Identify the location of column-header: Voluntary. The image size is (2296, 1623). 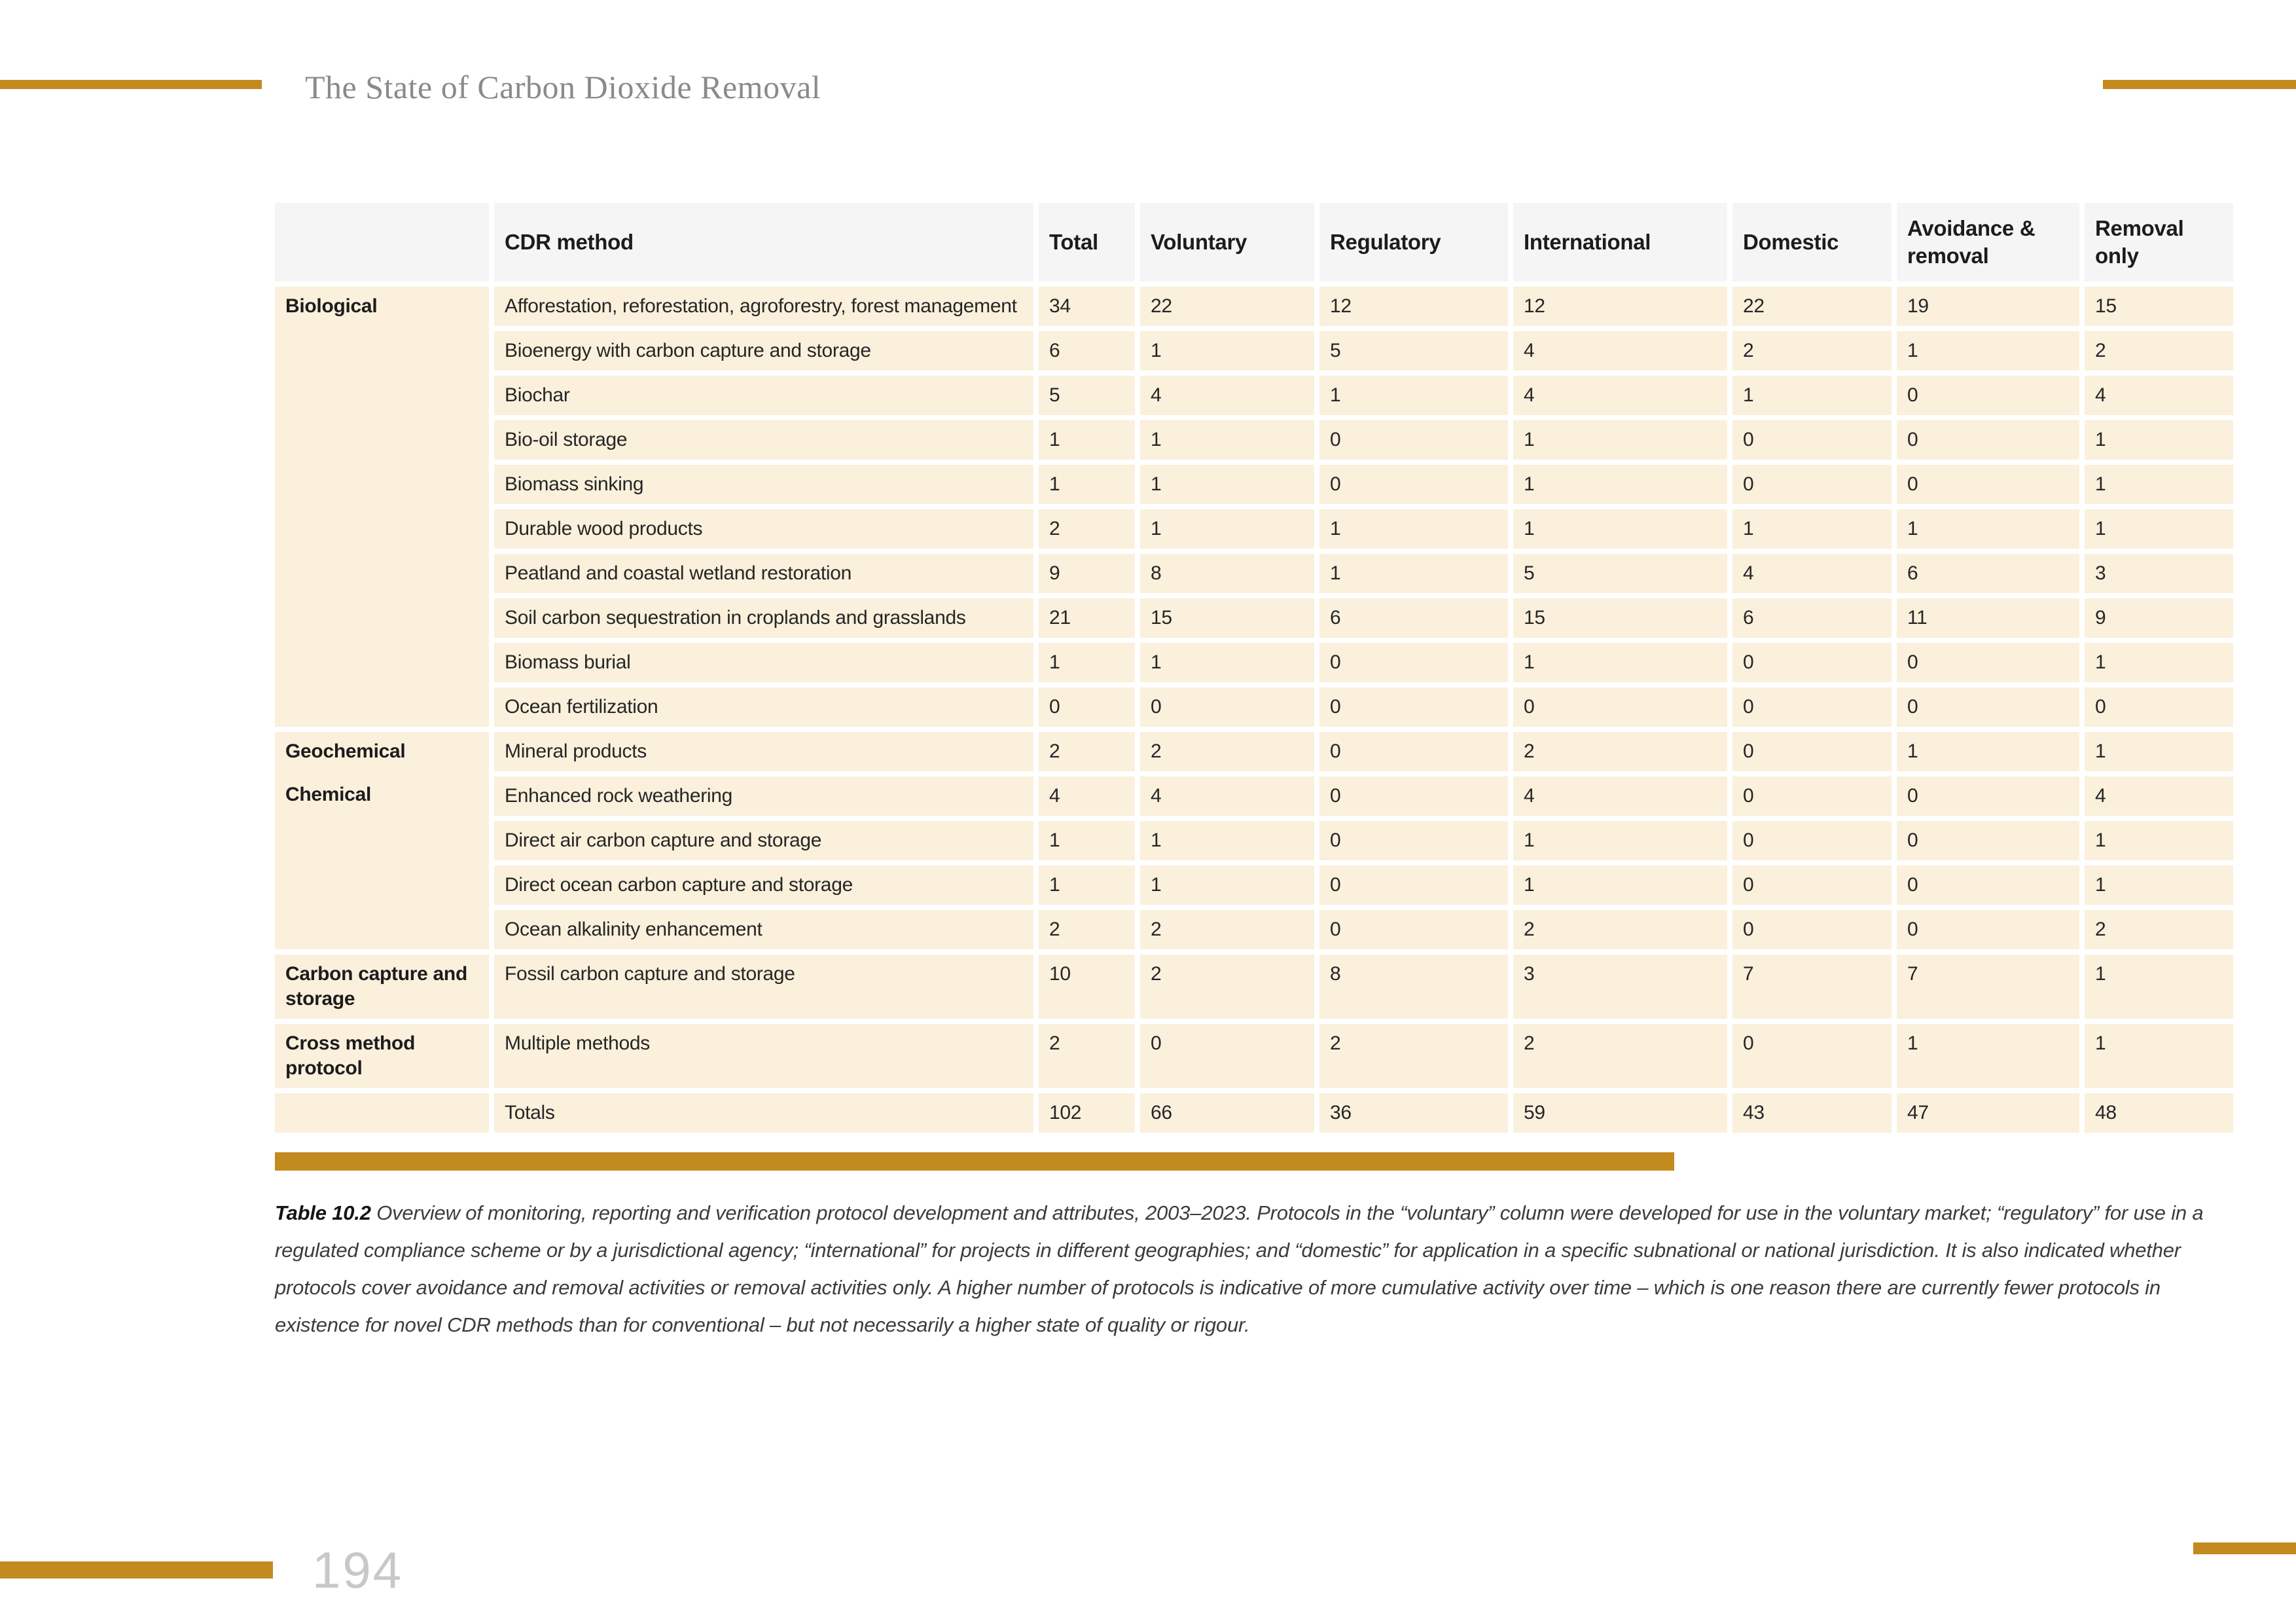
(1227, 242).